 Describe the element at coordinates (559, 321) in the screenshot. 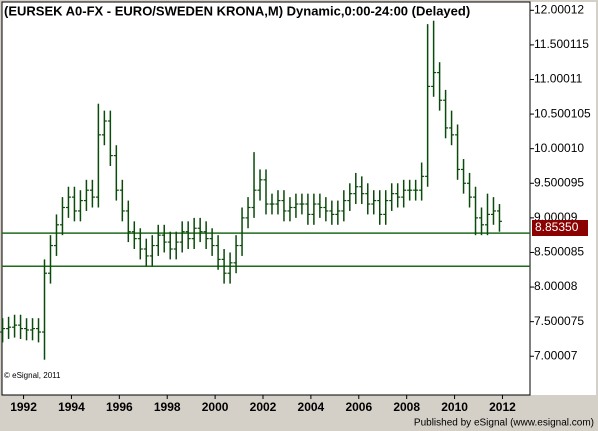

I see `y-tick-label: 7.500075` at that location.